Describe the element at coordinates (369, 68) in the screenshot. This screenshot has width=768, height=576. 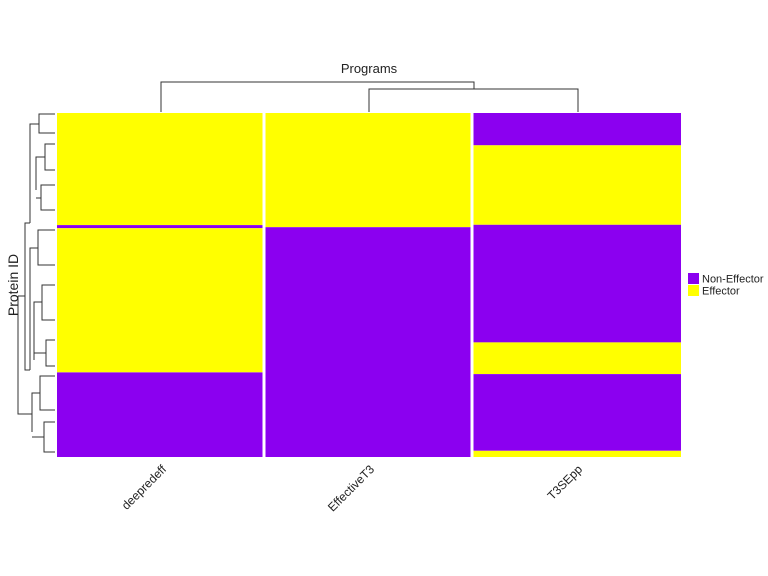
I see `chart-title: Programs` at that location.